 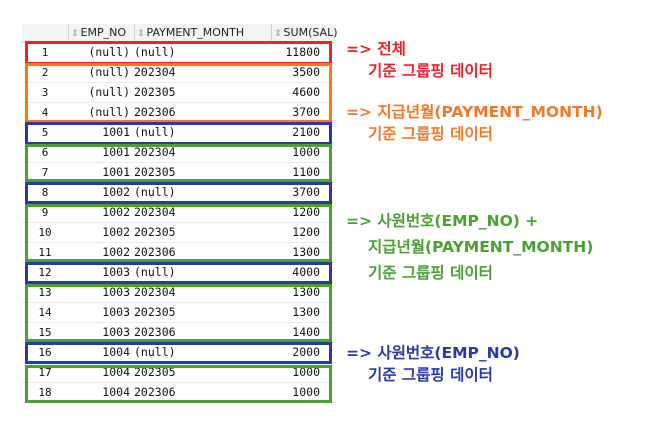 I want to click on cell-sum-sal: 2100, so click(x=306, y=132).